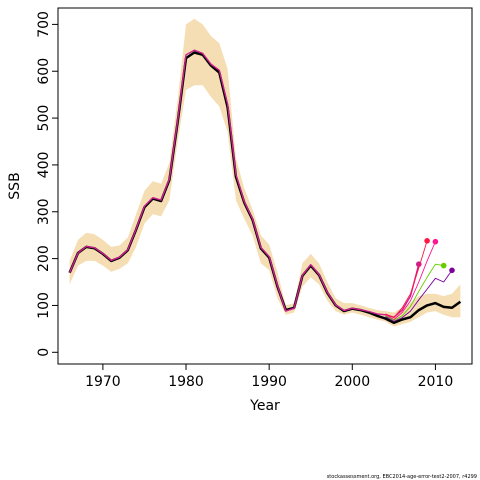 The width and height of the screenshot is (480, 480). I want to click on x-tick-label-1970: 1970, so click(103, 382).